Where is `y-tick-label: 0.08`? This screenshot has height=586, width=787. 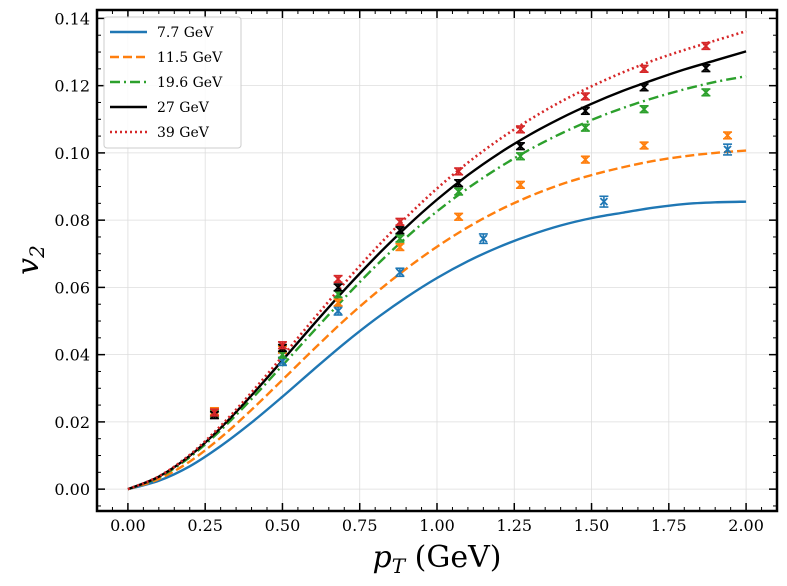
y-tick-label: 0.08 is located at coordinates (72, 220).